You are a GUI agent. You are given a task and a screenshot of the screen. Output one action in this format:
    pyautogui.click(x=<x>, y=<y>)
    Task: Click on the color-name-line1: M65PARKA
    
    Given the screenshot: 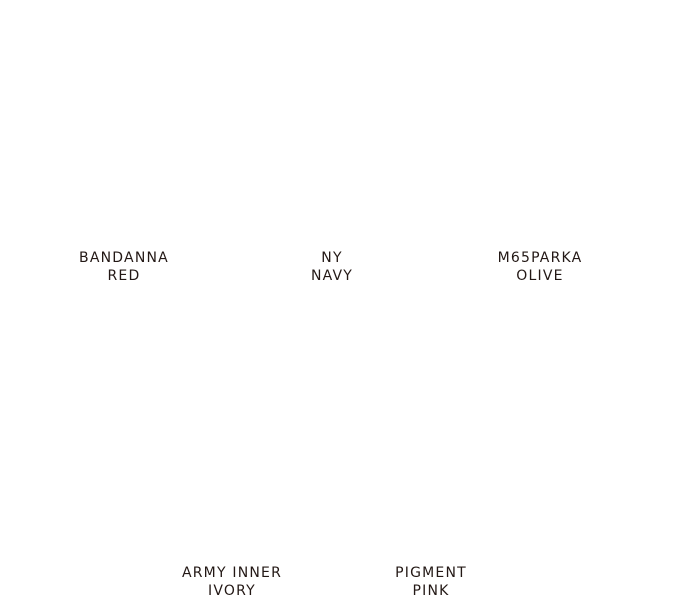 What is the action you would take?
    pyautogui.click(x=540, y=258)
    